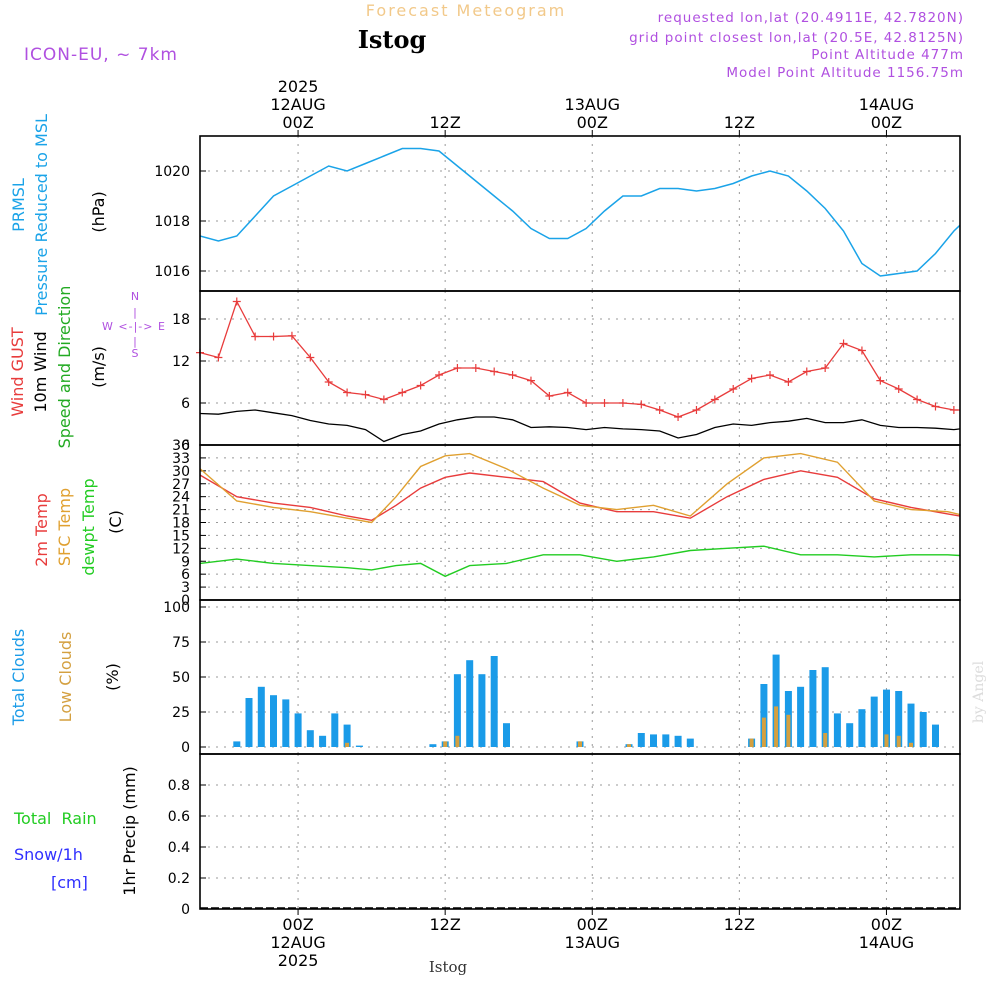 This screenshot has height=1000, width=1000. What do you see at coordinates (41, 530) in the screenshot?
I see `temp-2m-label: 2m Temp` at bounding box center [41, 530].